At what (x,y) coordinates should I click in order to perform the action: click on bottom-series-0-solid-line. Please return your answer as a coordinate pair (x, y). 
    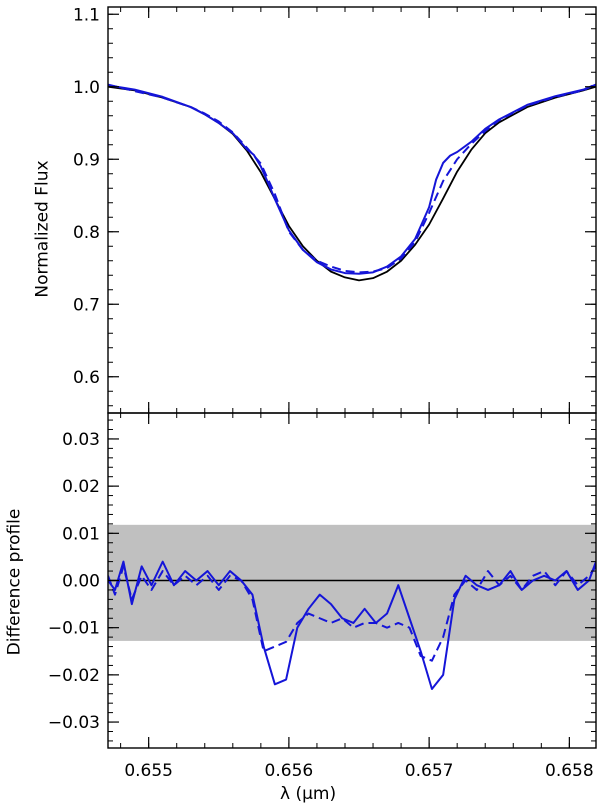
    Looking at the image, I should click on (352, 625).